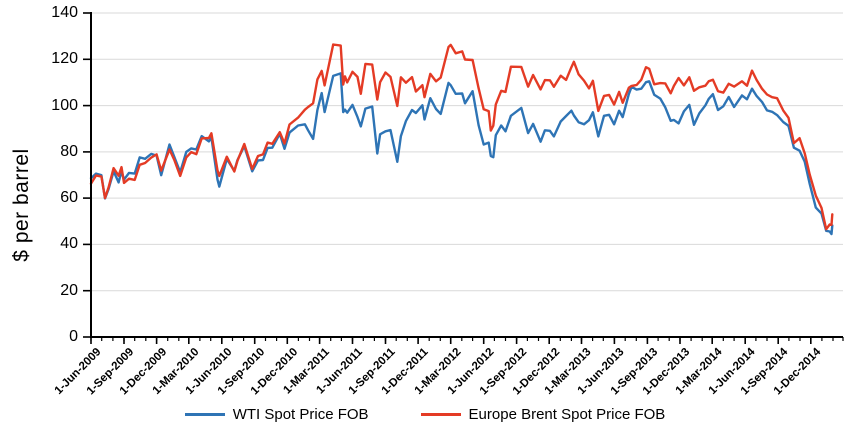 The image size is (850, 435). What do you see at coordinates (69, 244) in the screenshot?
I see `y-tick-label: 40` at bounding box center [69, 244].